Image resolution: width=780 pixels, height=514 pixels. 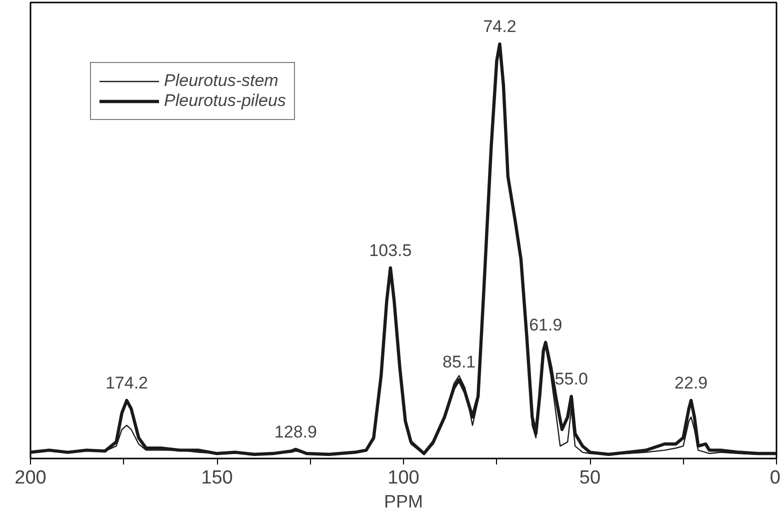 What do you see at coordinates (590, 478) in the screenshot?
I see `x-tick-label: 50` at bounding box center [590, 478].